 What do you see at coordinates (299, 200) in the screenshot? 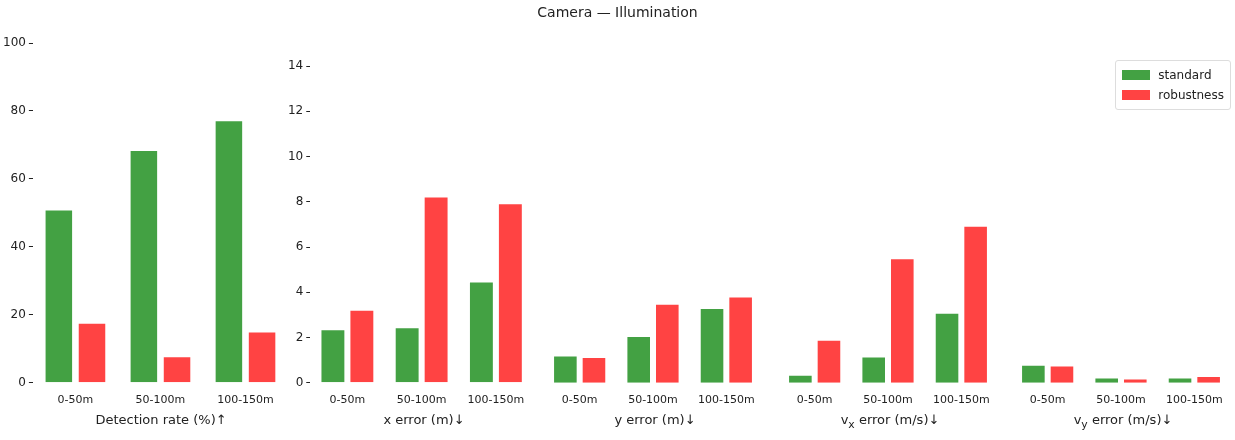
I see `y-tick-label: 8` at bounding box center [299, 200].